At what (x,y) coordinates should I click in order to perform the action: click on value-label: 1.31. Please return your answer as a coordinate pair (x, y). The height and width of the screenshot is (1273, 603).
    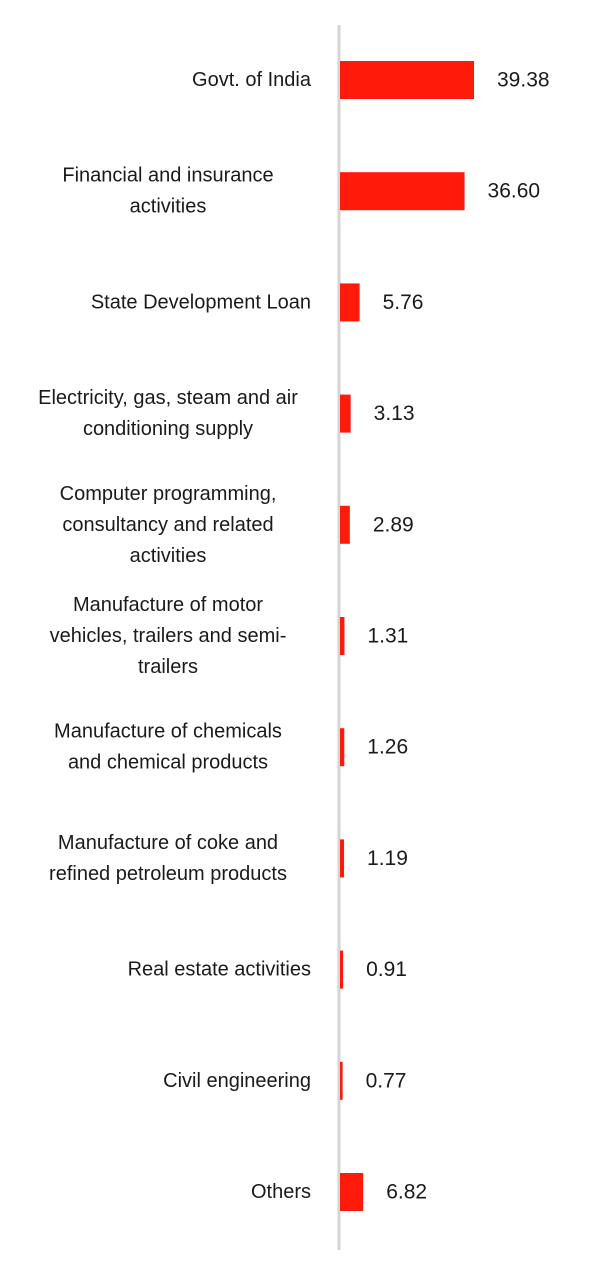
    Looking at the image, I should click on (387, 636).